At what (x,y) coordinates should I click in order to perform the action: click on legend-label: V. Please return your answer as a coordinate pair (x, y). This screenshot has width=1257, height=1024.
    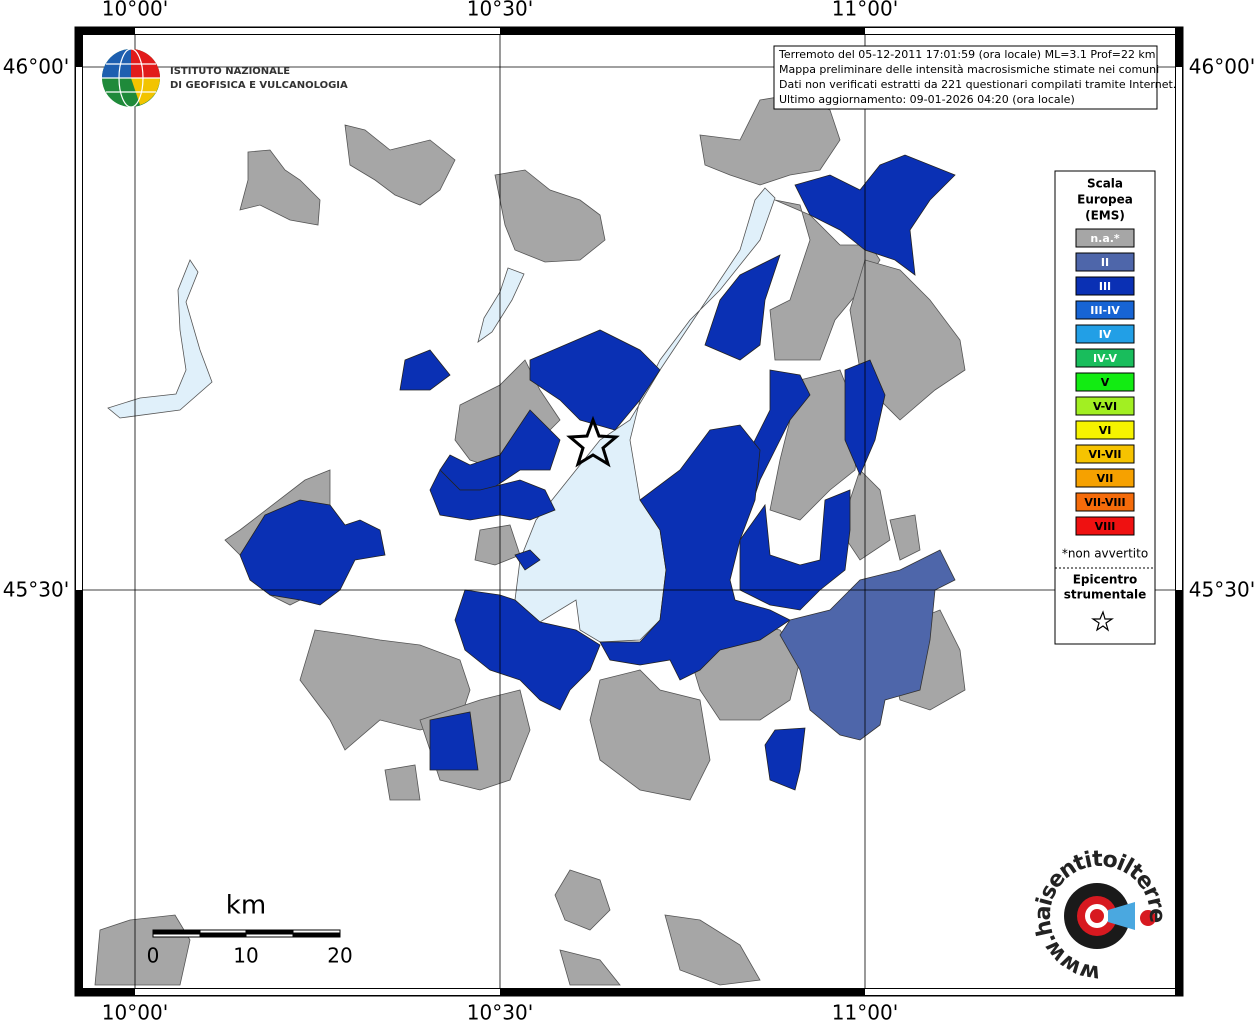
    Looking at the image, I should click on (1105, 382).